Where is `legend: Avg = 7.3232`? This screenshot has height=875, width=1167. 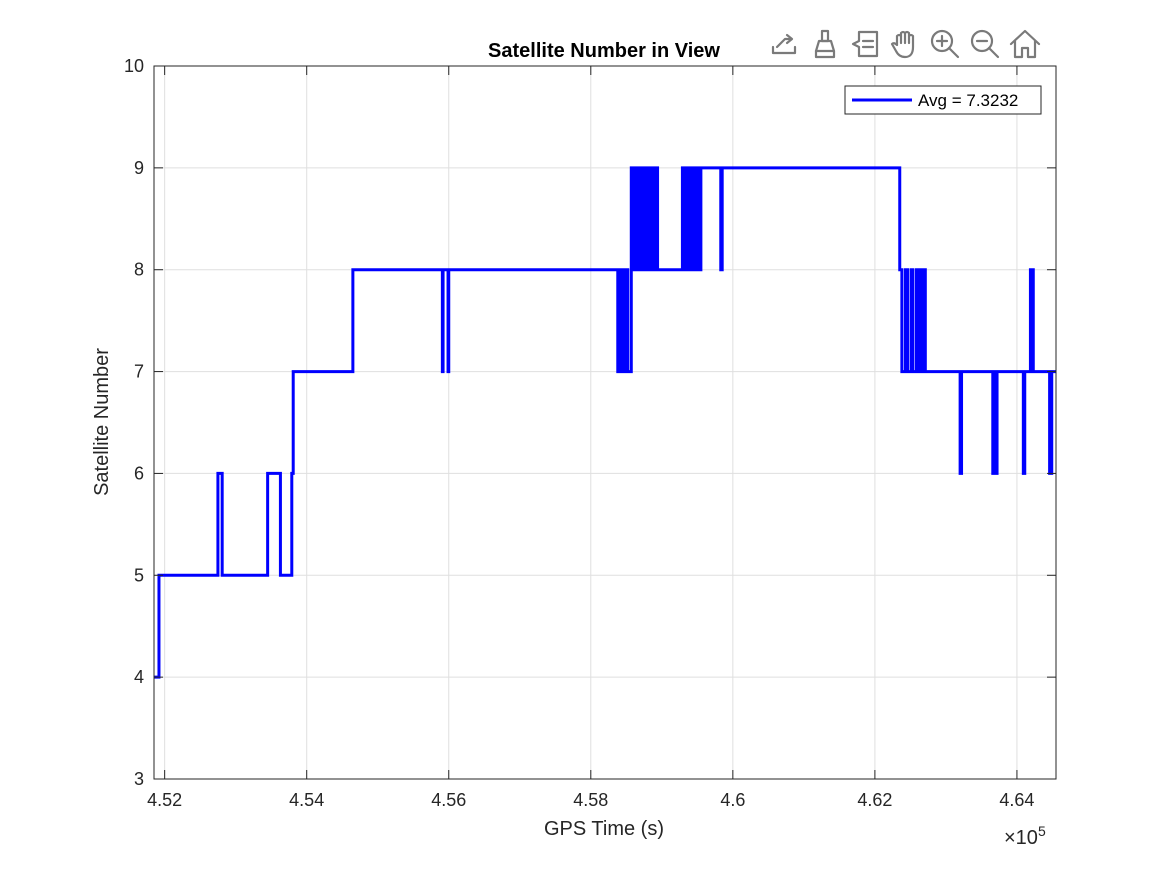
legend: Avg = 7.3232 is located at coordinates (943, 100).